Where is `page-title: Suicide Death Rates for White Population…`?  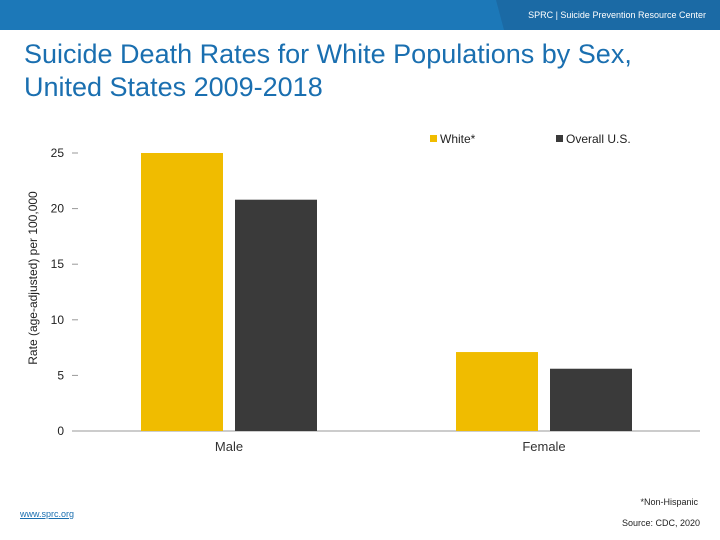 page-title: Suicide Death Rates for White Population… is located at coordinates (328, 70).